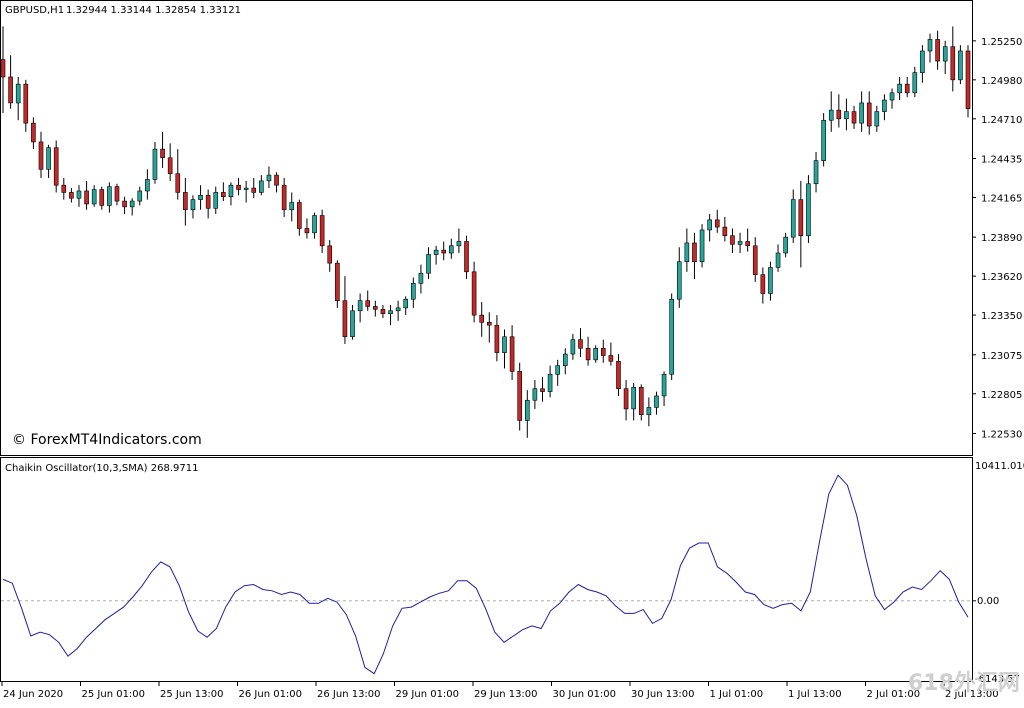 The width and height of the screenshot is (1024, 708). I want to click on time-tick-label: 1 Jul 01:00, so click(737, 694).